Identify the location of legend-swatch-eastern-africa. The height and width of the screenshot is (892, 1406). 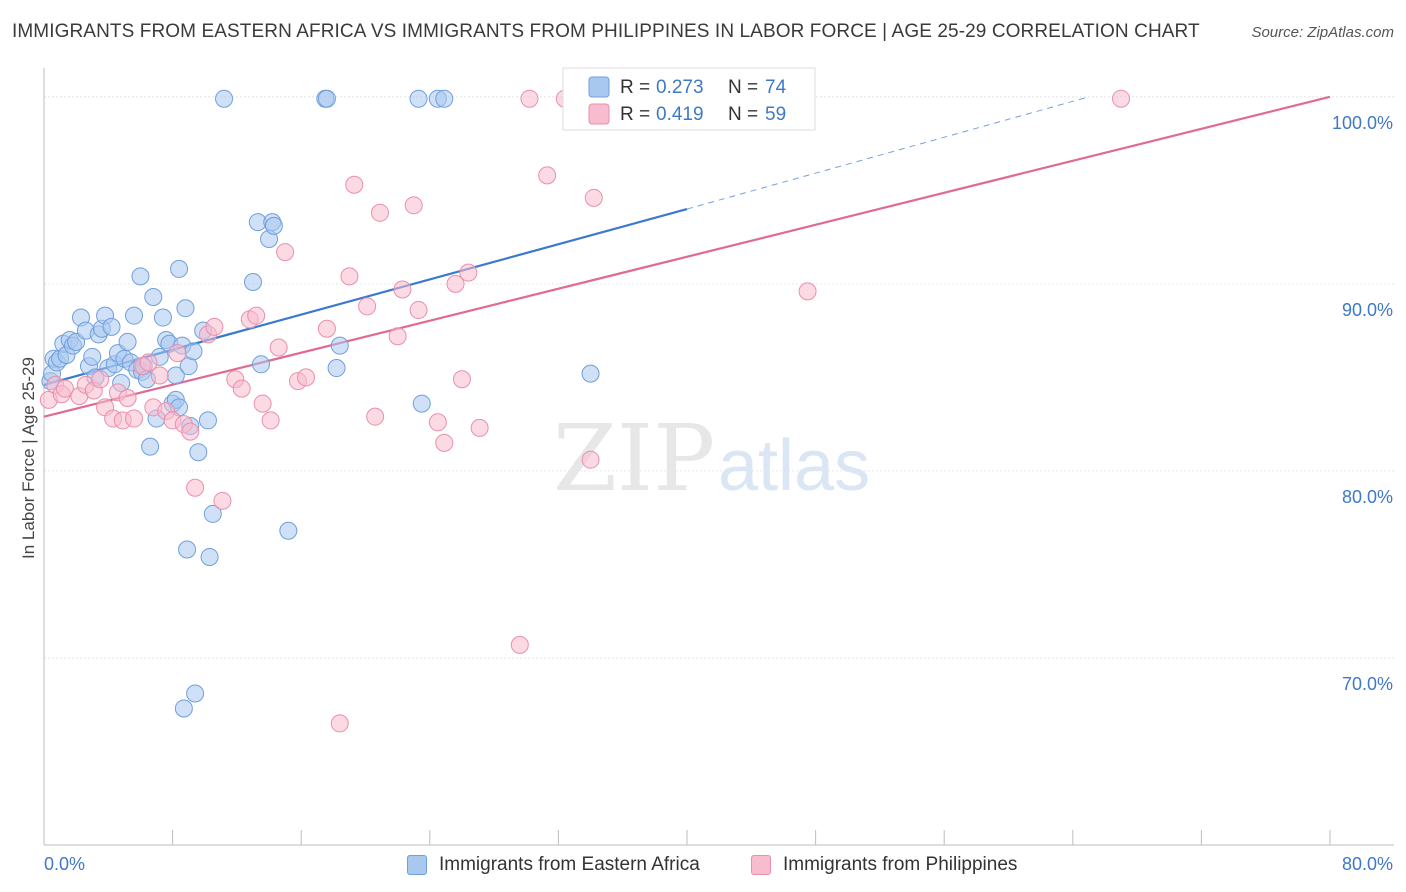
(417, 865).